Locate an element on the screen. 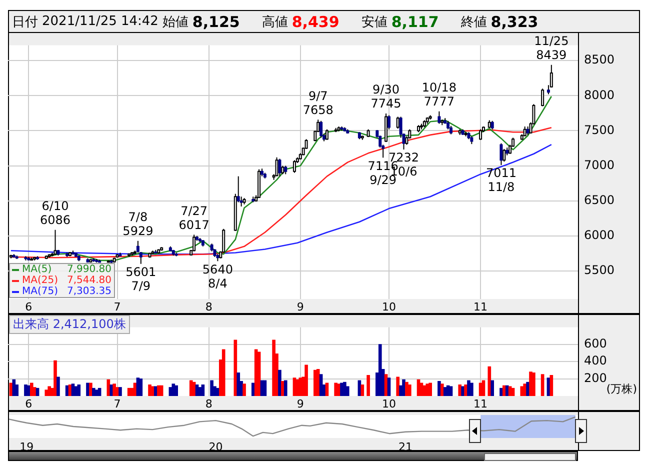 Image resolution: width=653 pixels, height=470 pixels. y-axis-title: (万株) is located at coordinates (621, 389).